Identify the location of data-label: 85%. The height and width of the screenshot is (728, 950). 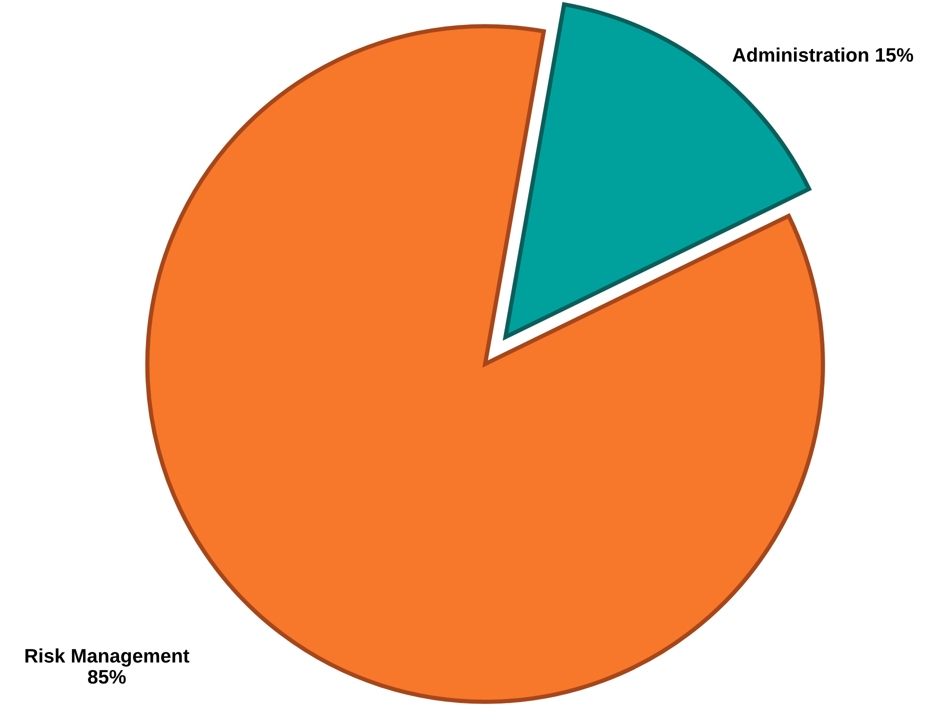
(107, 677).